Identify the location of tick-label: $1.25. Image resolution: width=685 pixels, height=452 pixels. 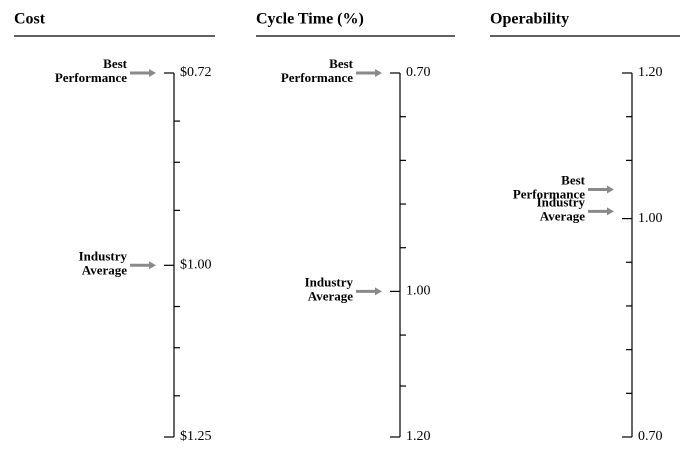
(196, 436).